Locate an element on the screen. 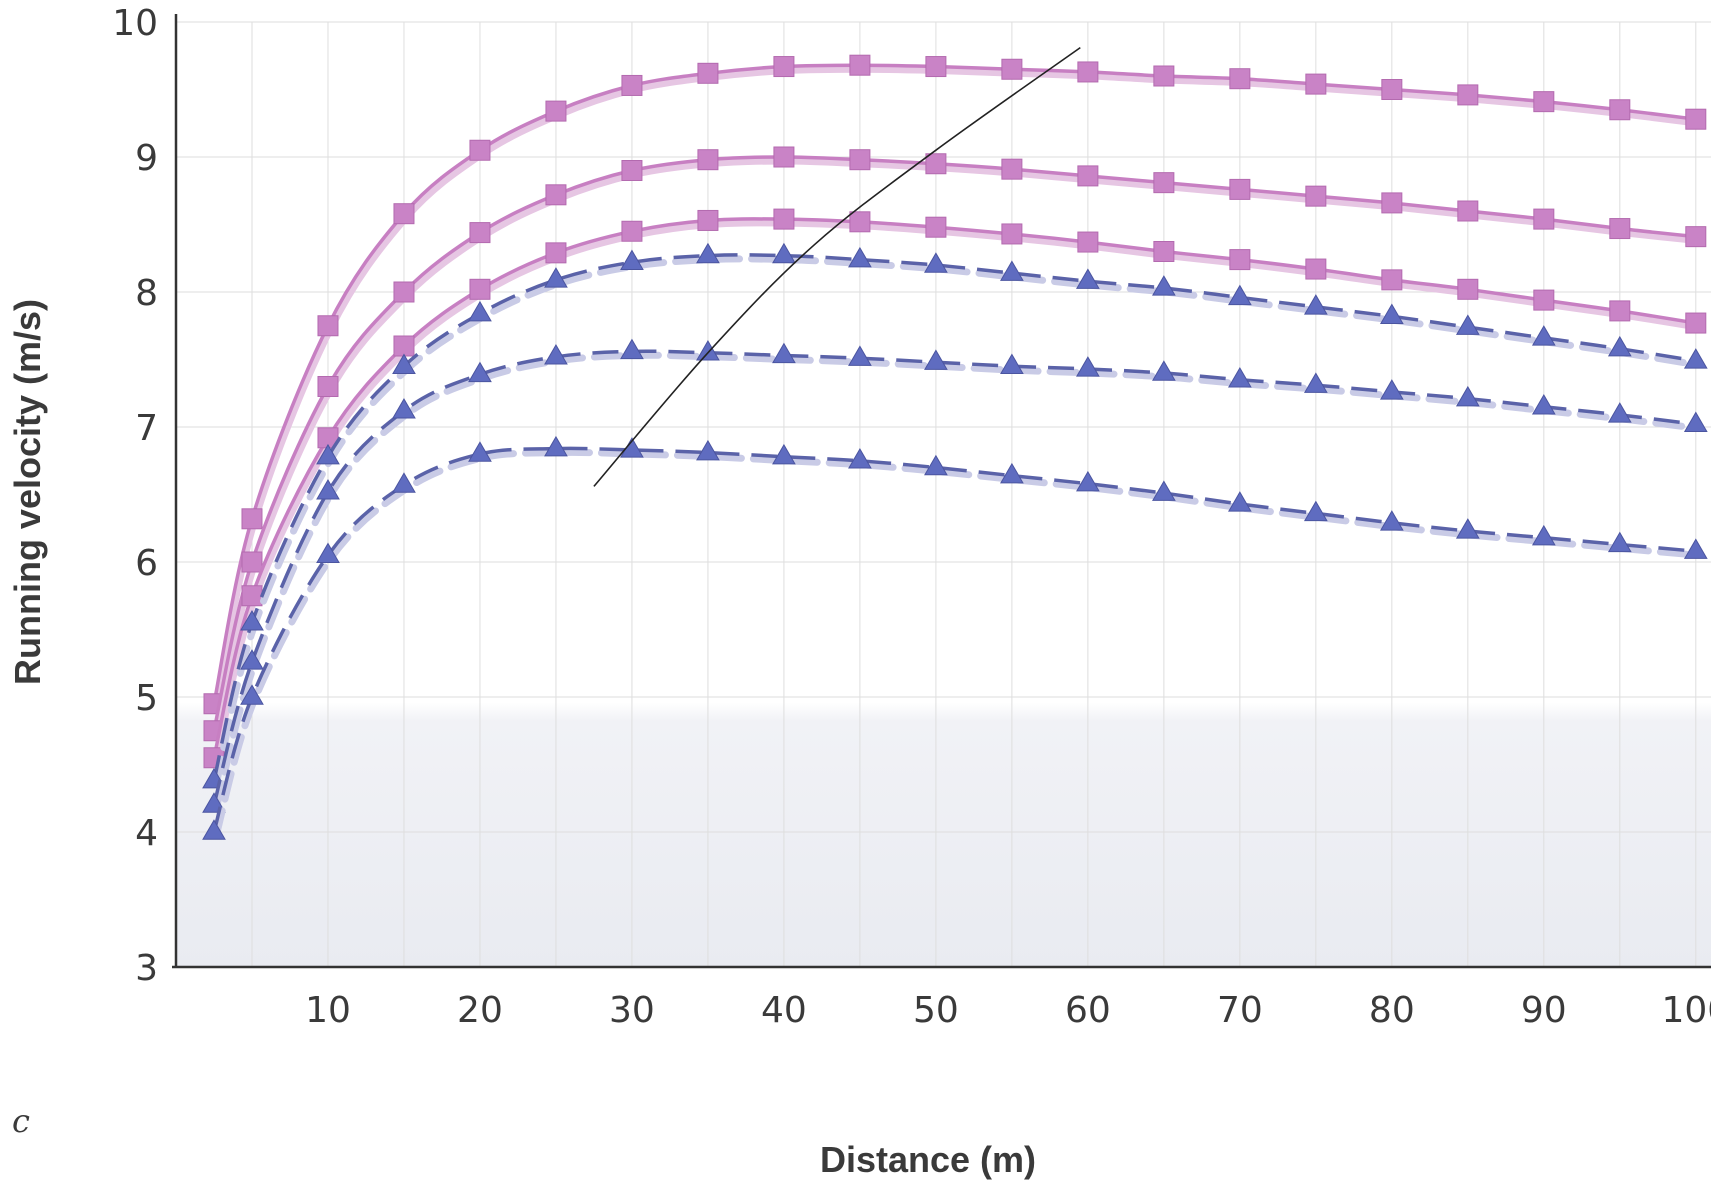 Image resolution: width=1711 pixels, height=1183 pixels. y-tick-label: 5 is located at coordinates (146, 698).